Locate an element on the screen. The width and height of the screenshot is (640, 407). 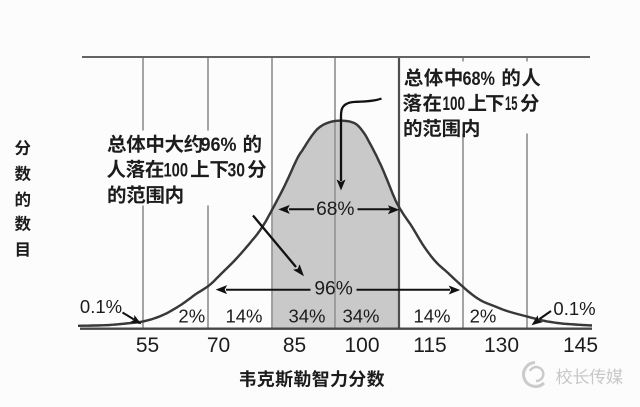
svg-text: 85 is located at coordinates (294, 345).